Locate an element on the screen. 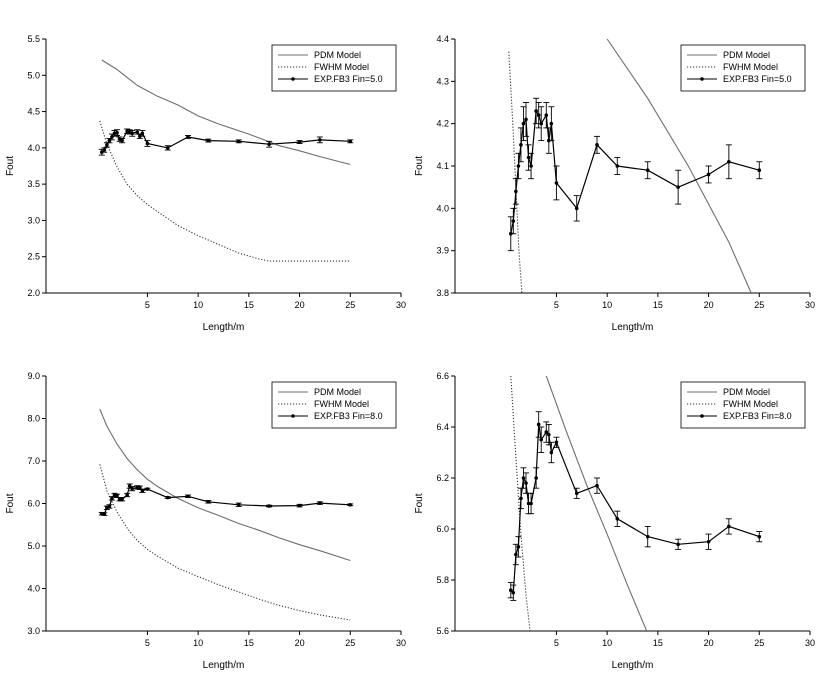  y-tick-label: 4.4 is located at coordinates (442, 39).